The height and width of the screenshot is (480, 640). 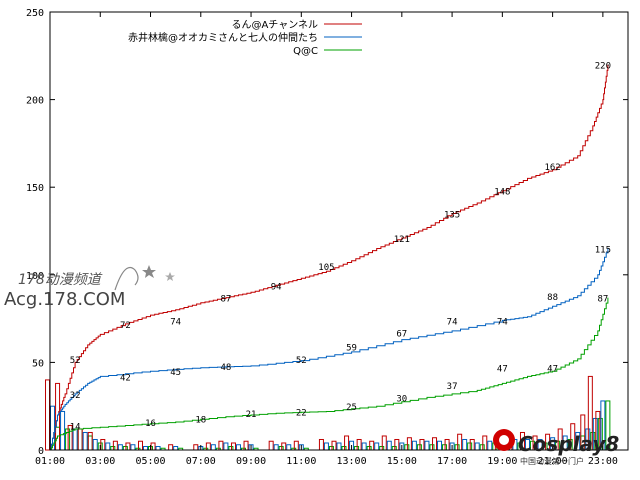 I want to click on data-label: 87, so click(x=602, y=300).